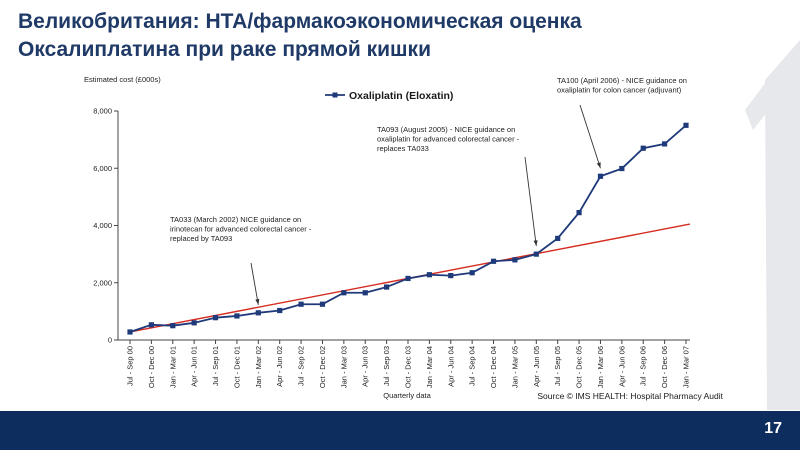  What do you see at coordinates (279, 366) in the screenshot?
I see `x-tick-label: Apr - Jun 02` at bounding box center [279, 366].